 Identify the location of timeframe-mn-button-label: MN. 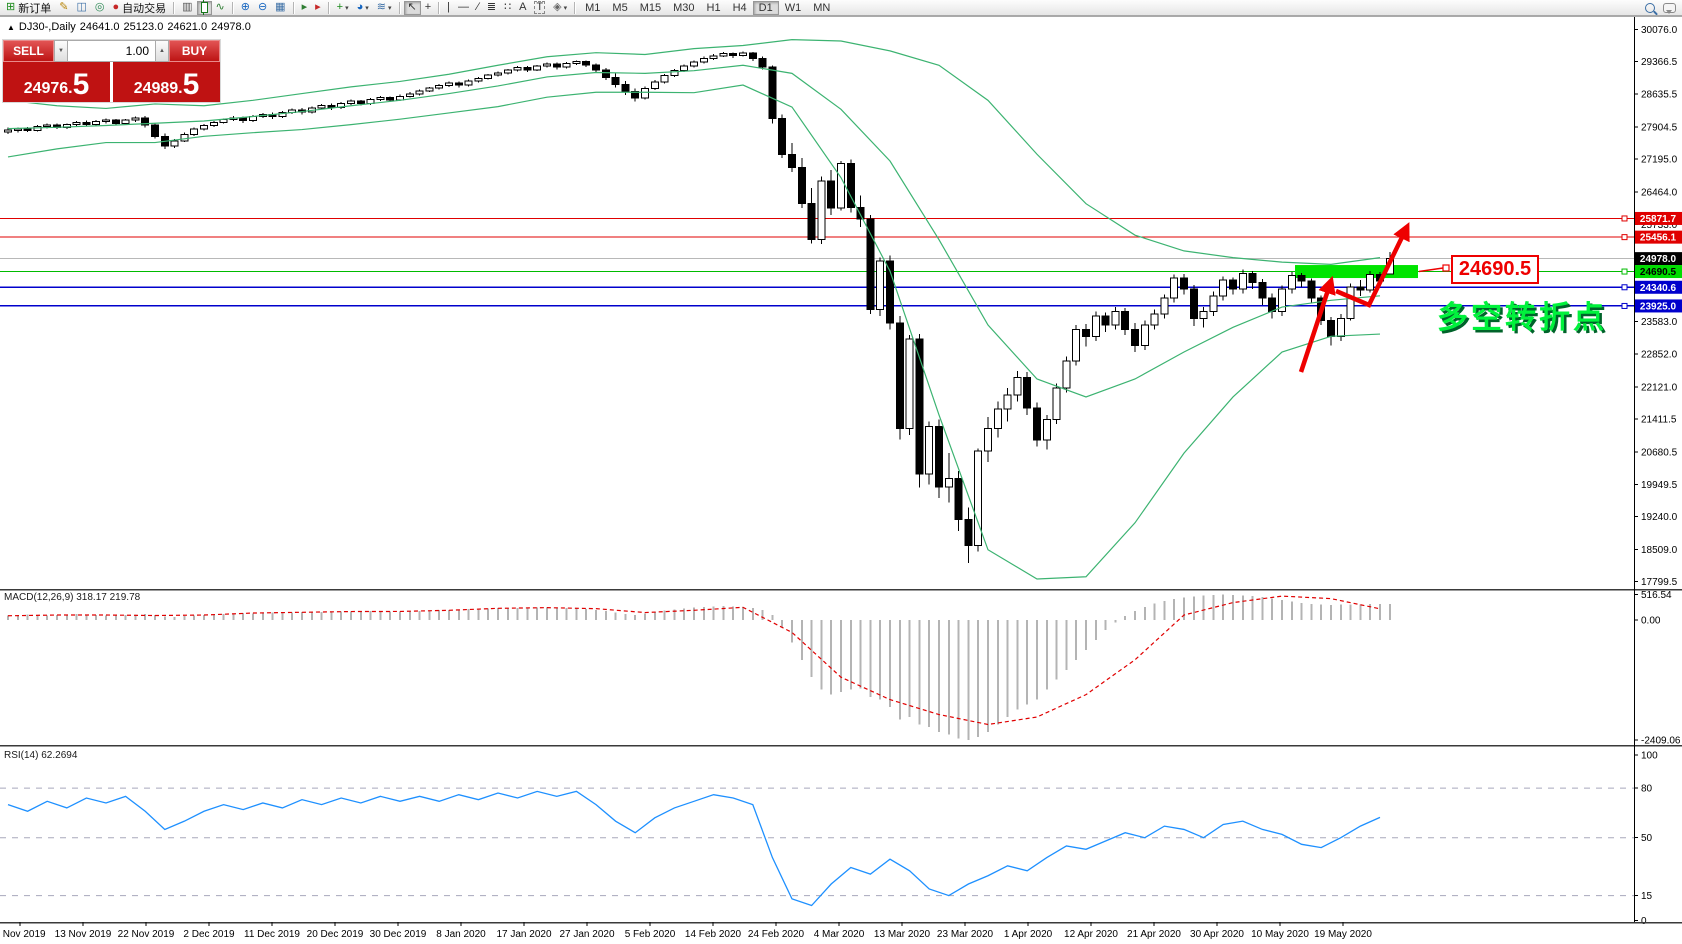
(822, 7).